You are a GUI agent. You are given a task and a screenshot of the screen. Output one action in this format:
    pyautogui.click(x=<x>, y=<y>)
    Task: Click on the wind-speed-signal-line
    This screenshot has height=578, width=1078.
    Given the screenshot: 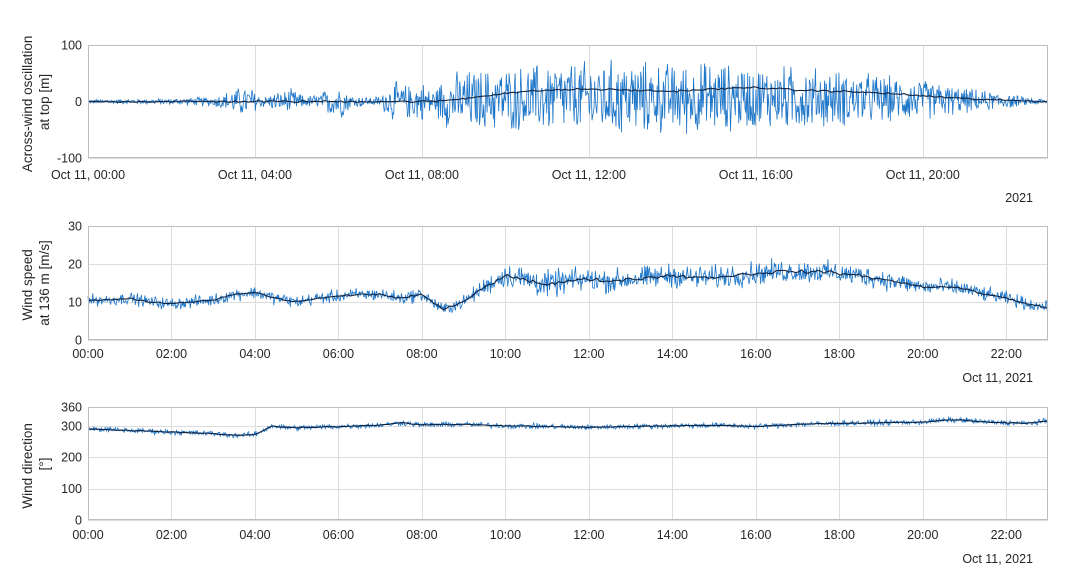 What is the action you would take?
    pyautogui.click(x=568, y=285)
    